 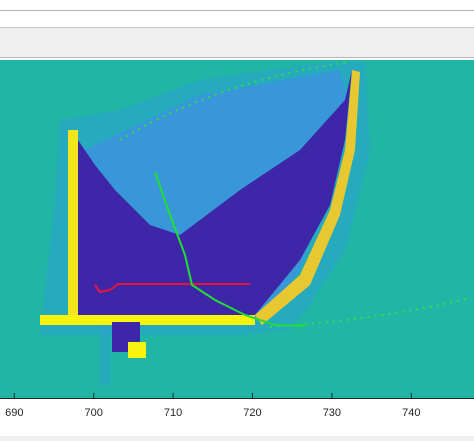 I want to click on title-strip, so click(x=237, y=5).